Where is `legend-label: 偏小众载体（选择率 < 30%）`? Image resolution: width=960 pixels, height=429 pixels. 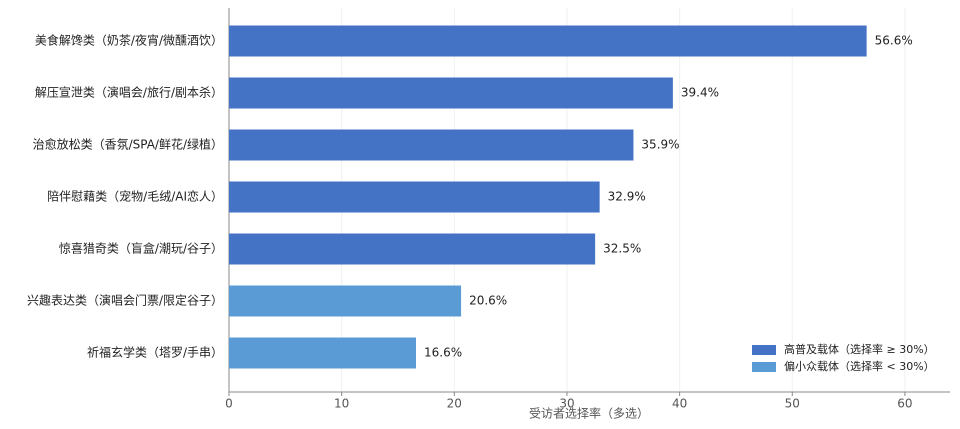 legend-label: 偏小众载体（选择率 < 30%） is located at coordinates (859, 366).